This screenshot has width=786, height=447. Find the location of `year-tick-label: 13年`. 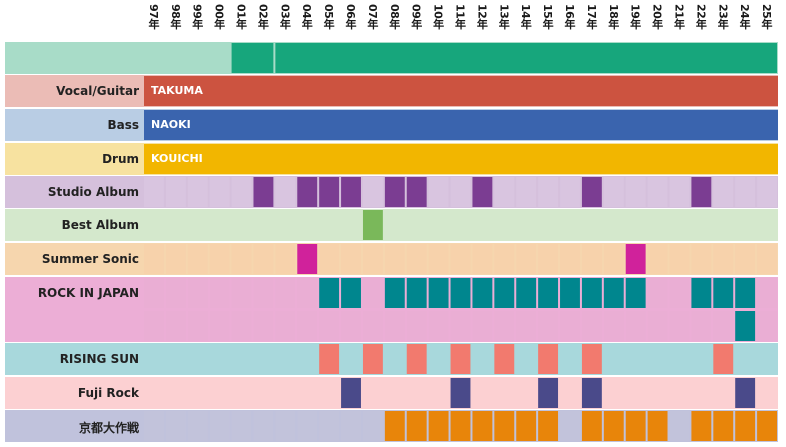

year-tick-label: 13年 is located at coordinates (504, 16).